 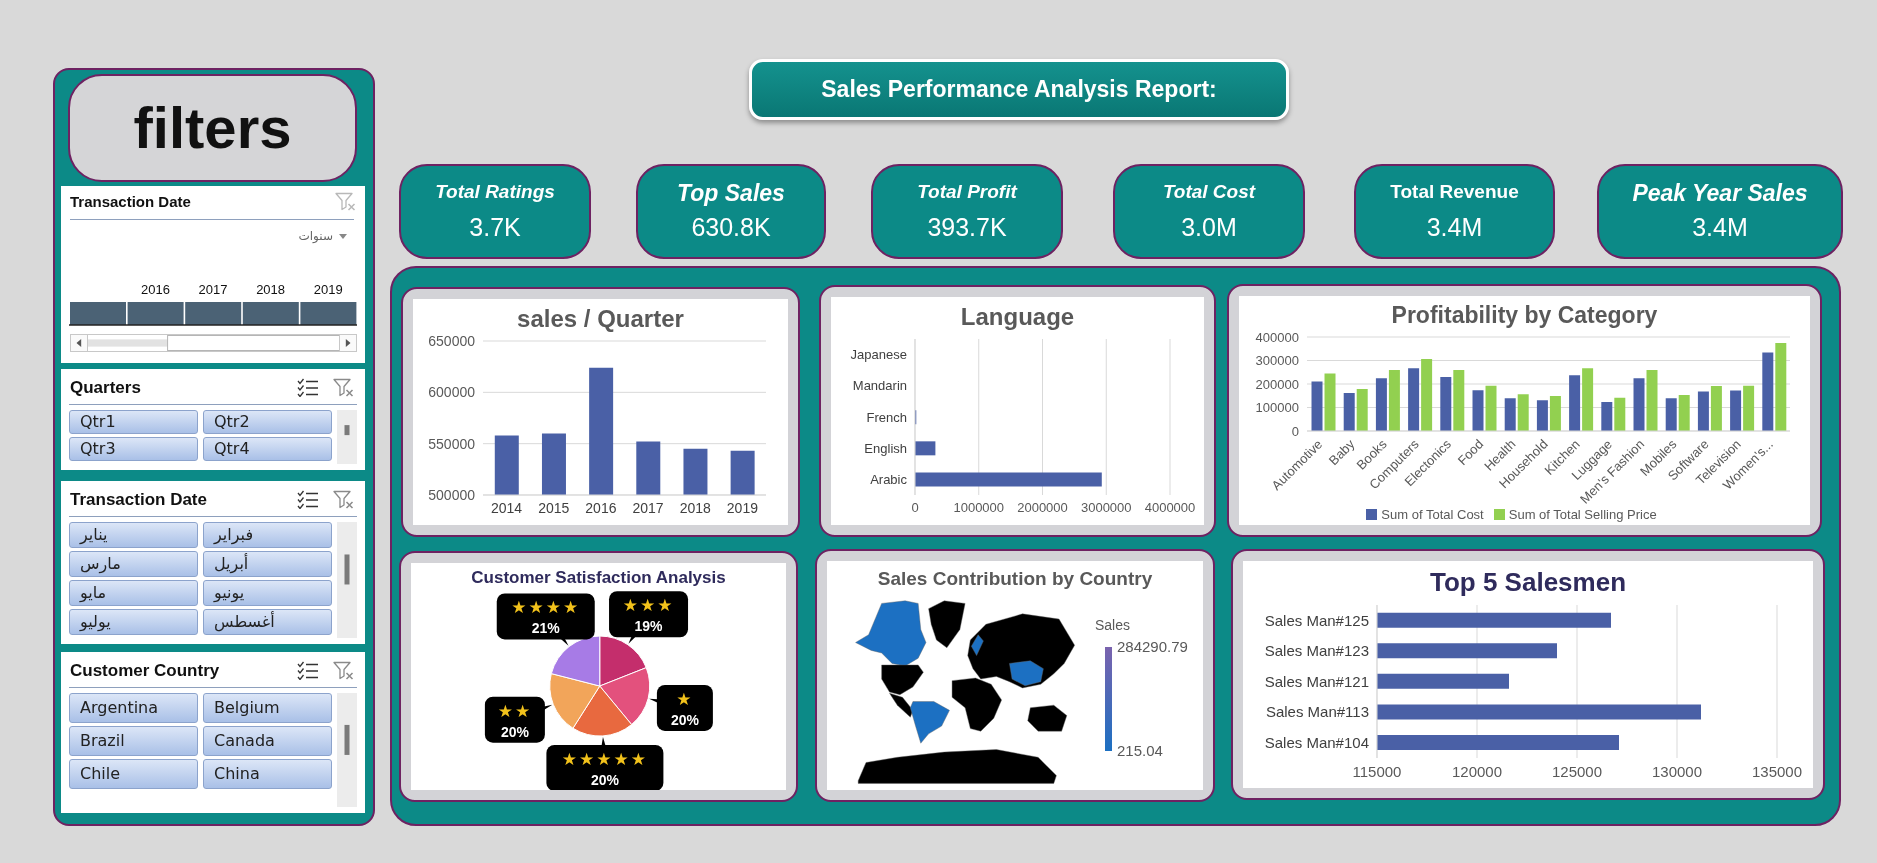 I want to click on y-tick-label: Japanese, so click(x=878, y=355).